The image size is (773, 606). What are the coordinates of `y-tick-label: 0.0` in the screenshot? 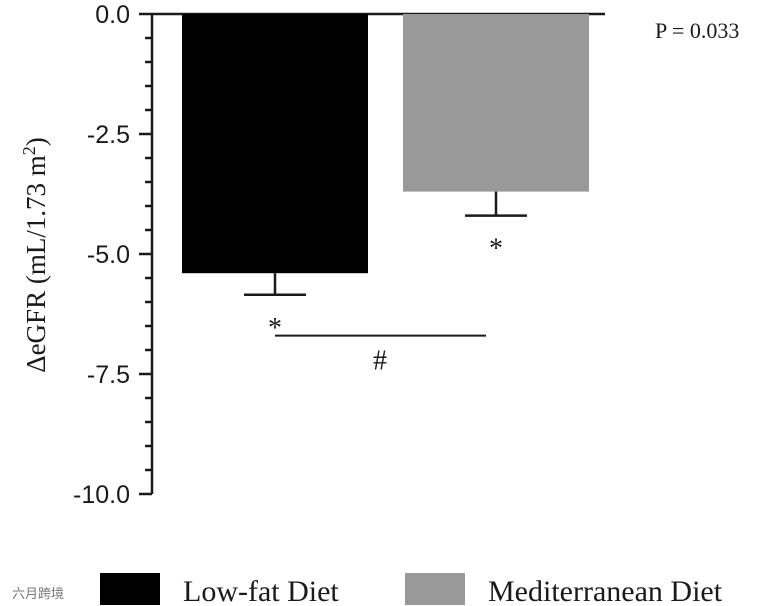 It's located at (112, 15).